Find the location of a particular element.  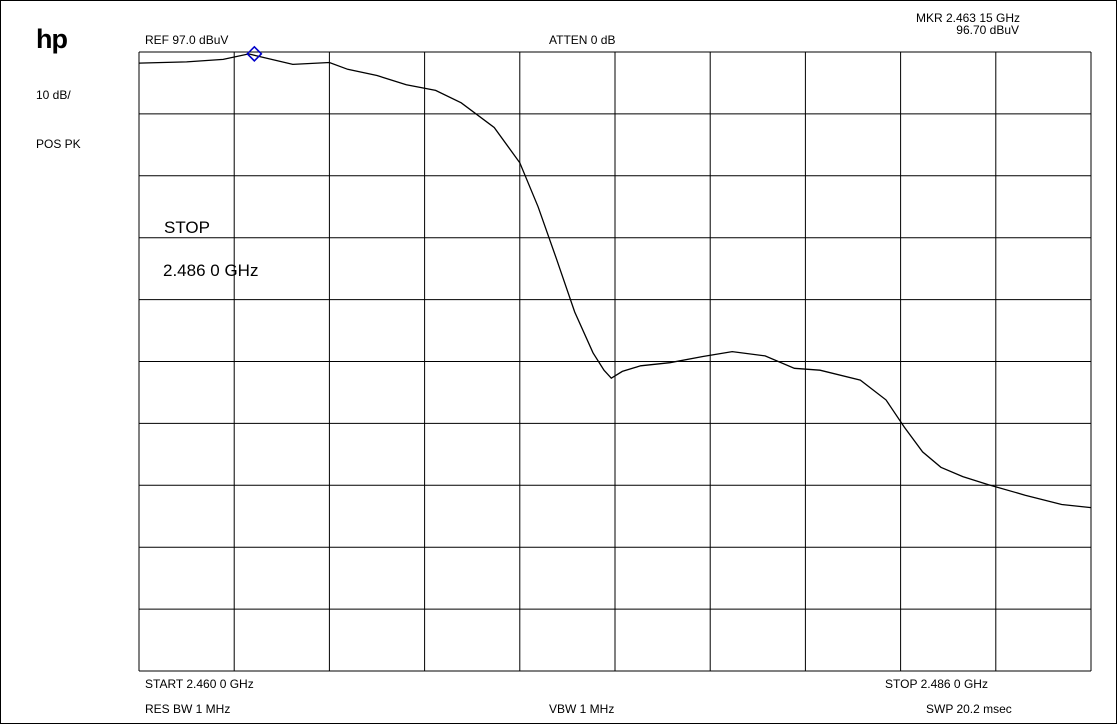

marker-frequency: MKR 2.463 15 GHz is located at coordinates (967, 18).